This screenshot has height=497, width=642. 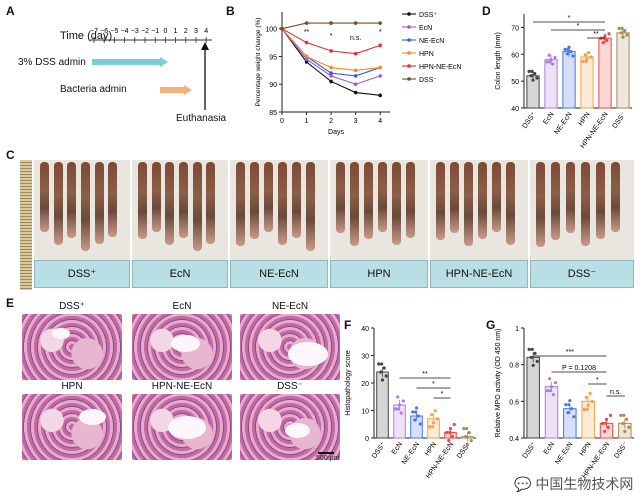 I want to click on bacteria-arrow-head, so click(x=188, y=90).